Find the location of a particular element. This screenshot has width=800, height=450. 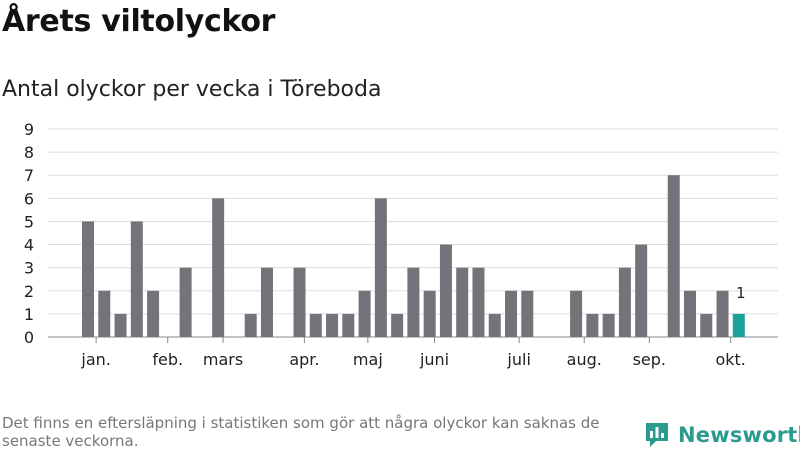

x-tick-label: sep. is located at coordinates (649, 359).